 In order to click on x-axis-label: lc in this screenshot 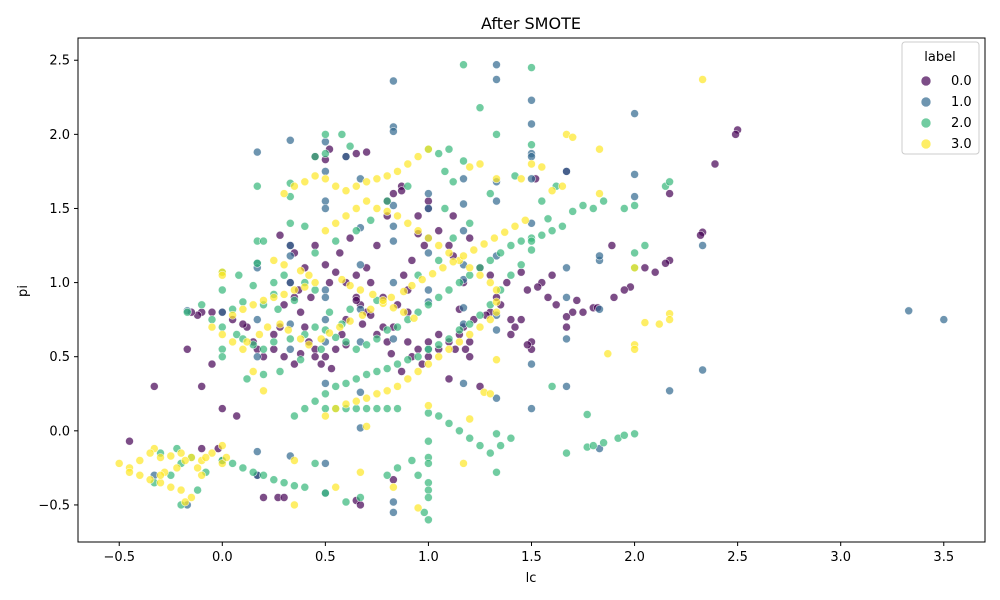, I will do `click(531, 578)`.